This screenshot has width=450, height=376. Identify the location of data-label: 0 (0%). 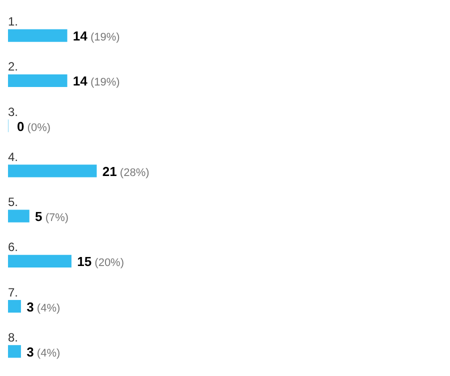
(34, 126).